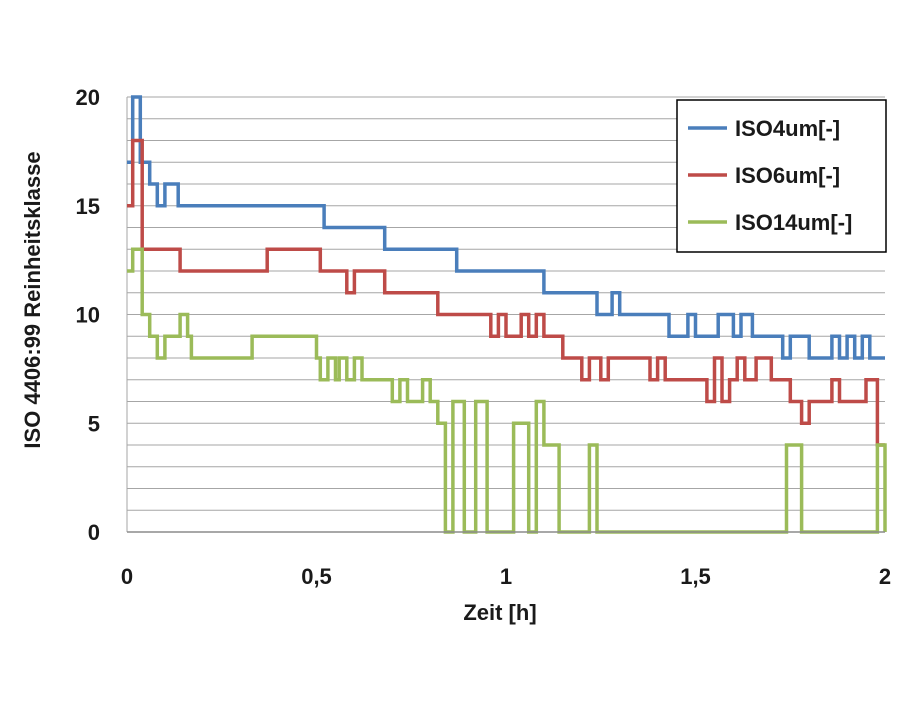 The image size is (914, 718). Describe the element at coordinates (793, 222) in the screenshot. I see `legend-label: ISO14um[-]` at that location.